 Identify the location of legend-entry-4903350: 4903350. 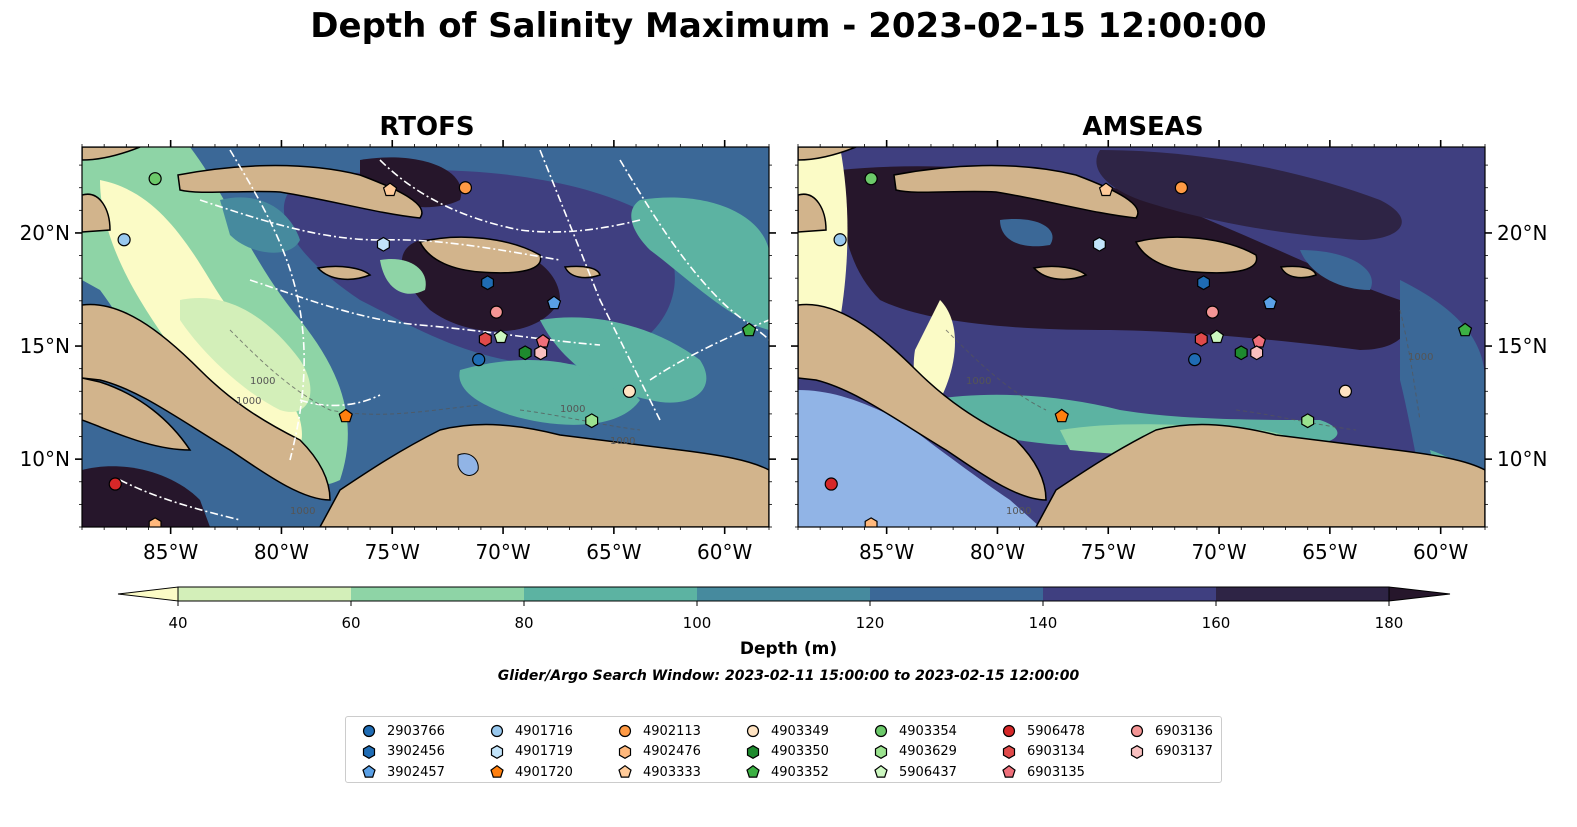
(786, 752).